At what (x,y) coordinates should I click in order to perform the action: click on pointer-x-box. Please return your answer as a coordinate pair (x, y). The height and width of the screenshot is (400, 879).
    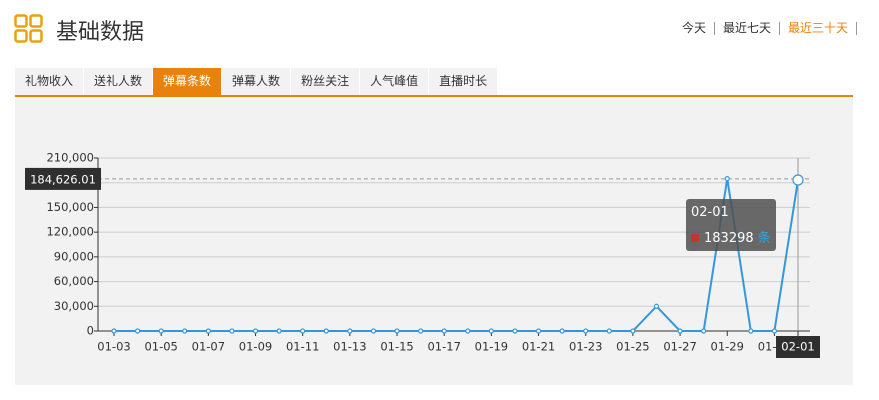
    Looking at the image, I should click on (798, 347).